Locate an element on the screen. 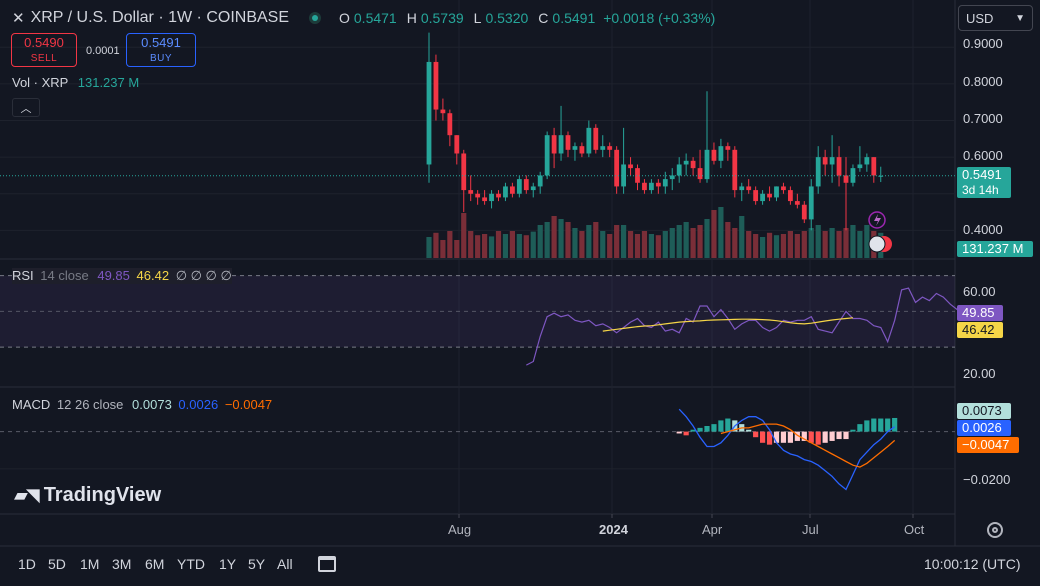 This screenshot has height=586, width=1040. buy-button: 0.5491 BUY is located at coordinates (161, 50).